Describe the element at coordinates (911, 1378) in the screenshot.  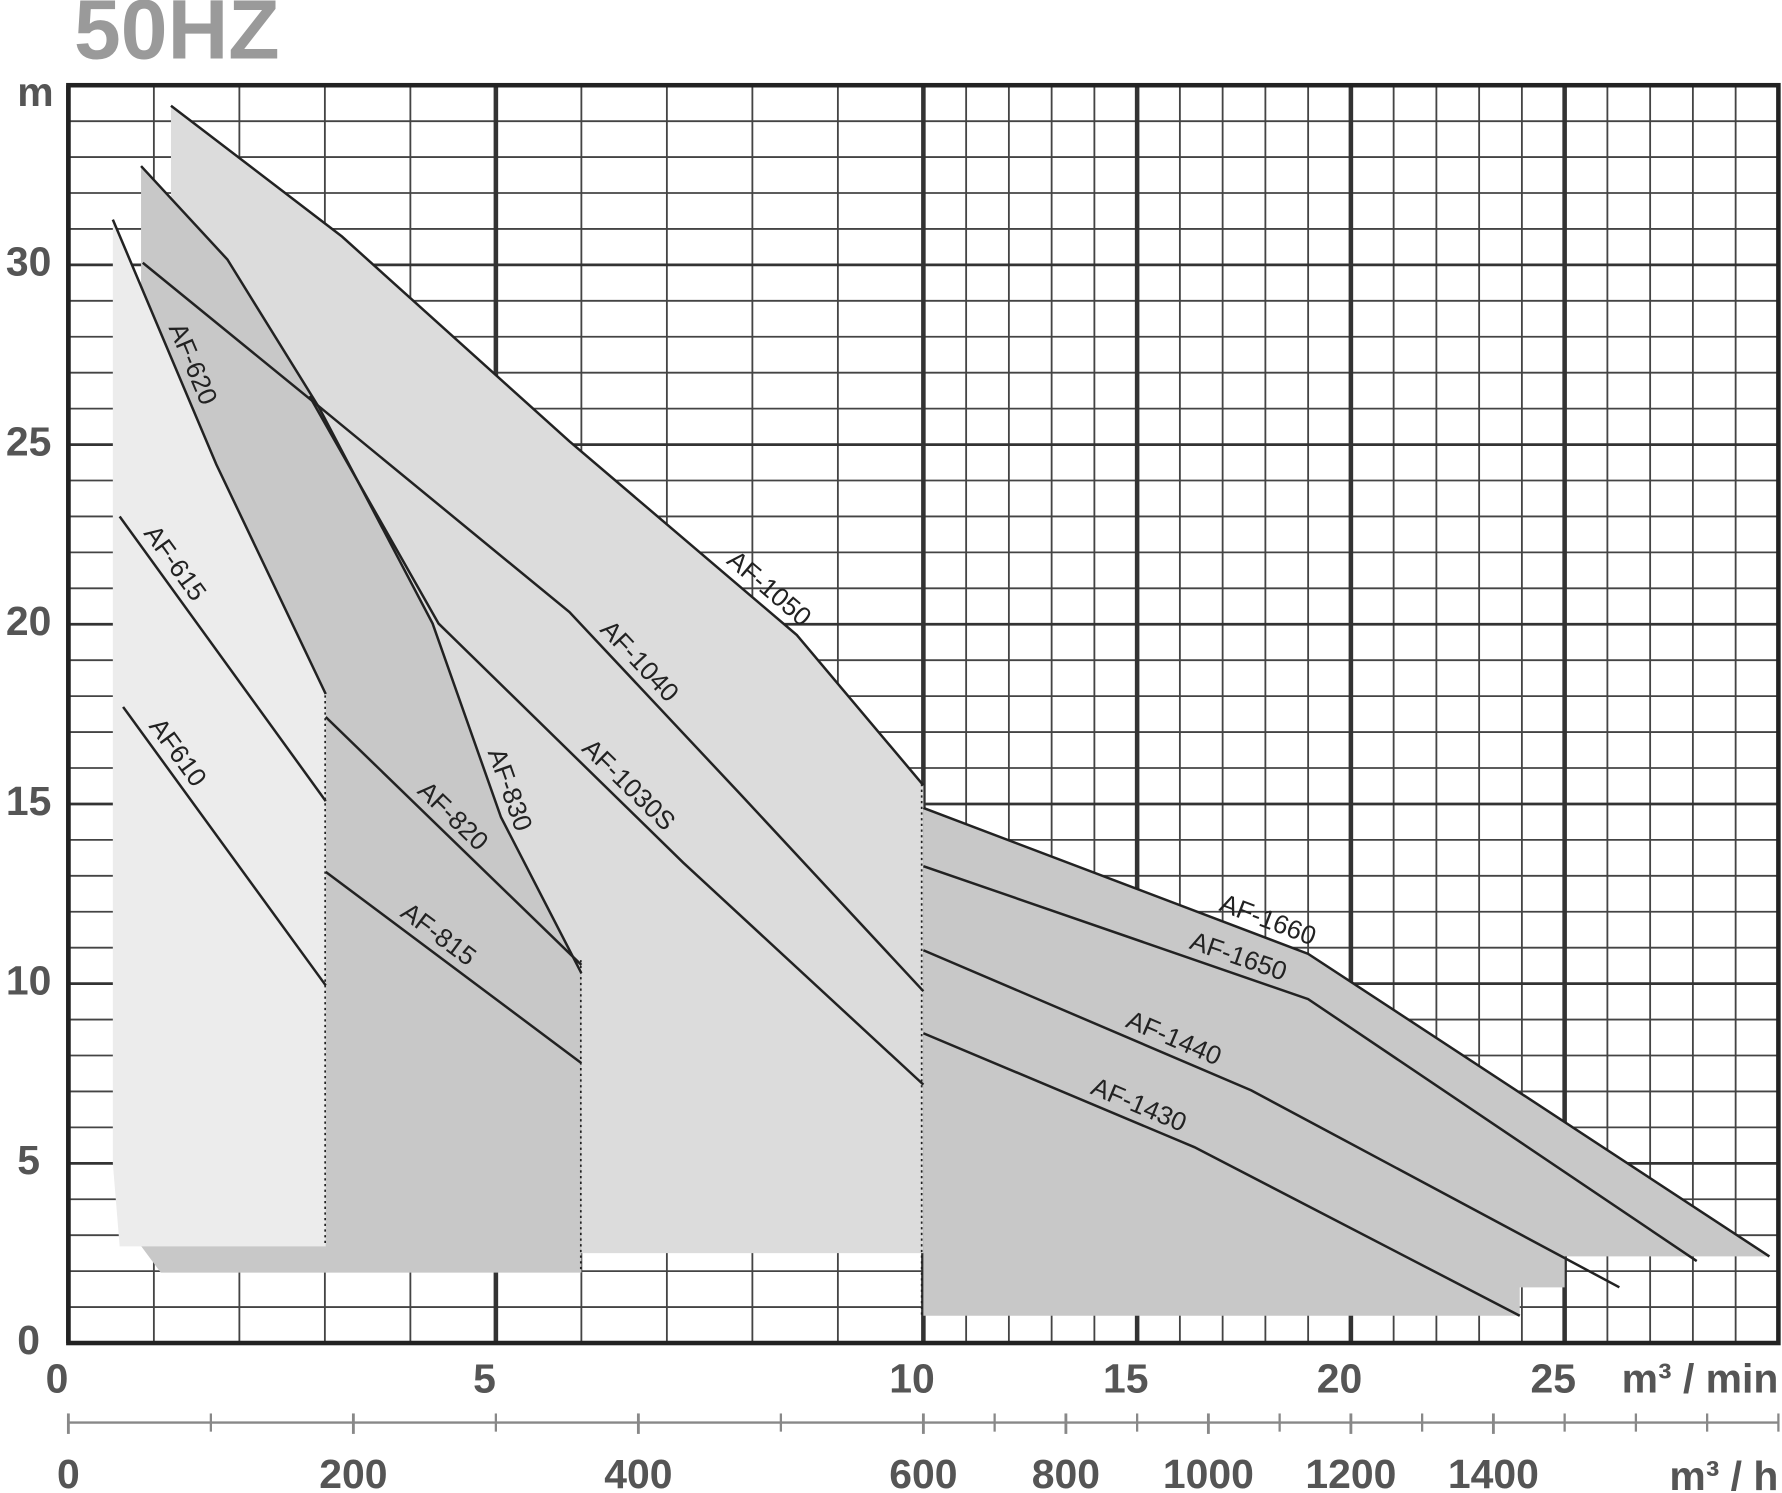
I see `x-tick-label: 10` at that location.